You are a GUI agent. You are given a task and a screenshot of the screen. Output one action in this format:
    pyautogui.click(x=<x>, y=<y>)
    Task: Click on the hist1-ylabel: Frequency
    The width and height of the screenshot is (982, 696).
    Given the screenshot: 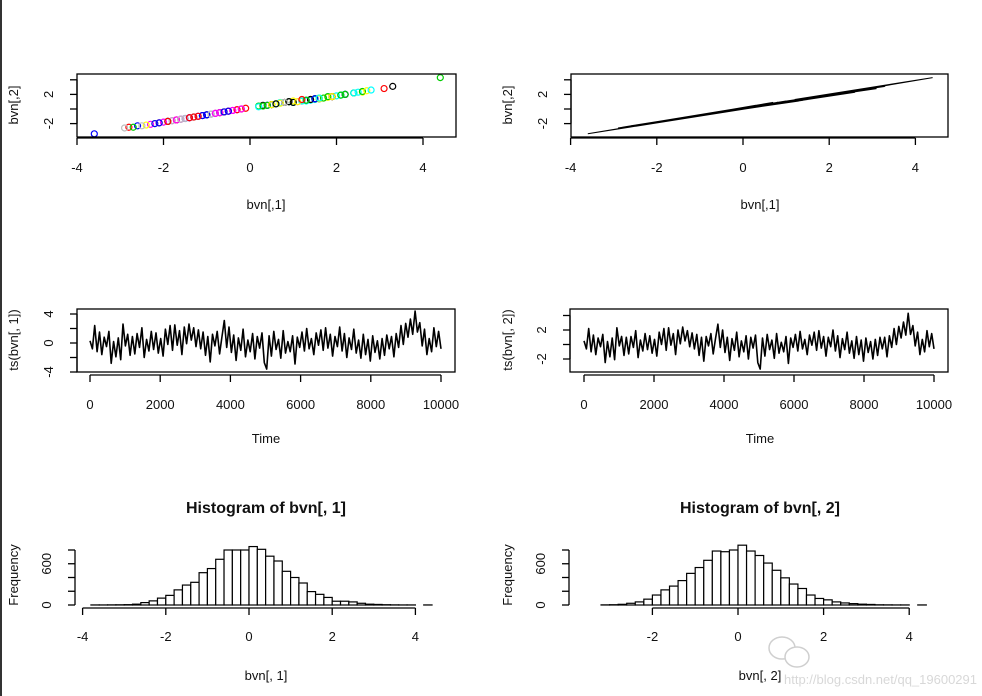 What is the action you would take?
    pyautogui.click(x=13, y=575)
    